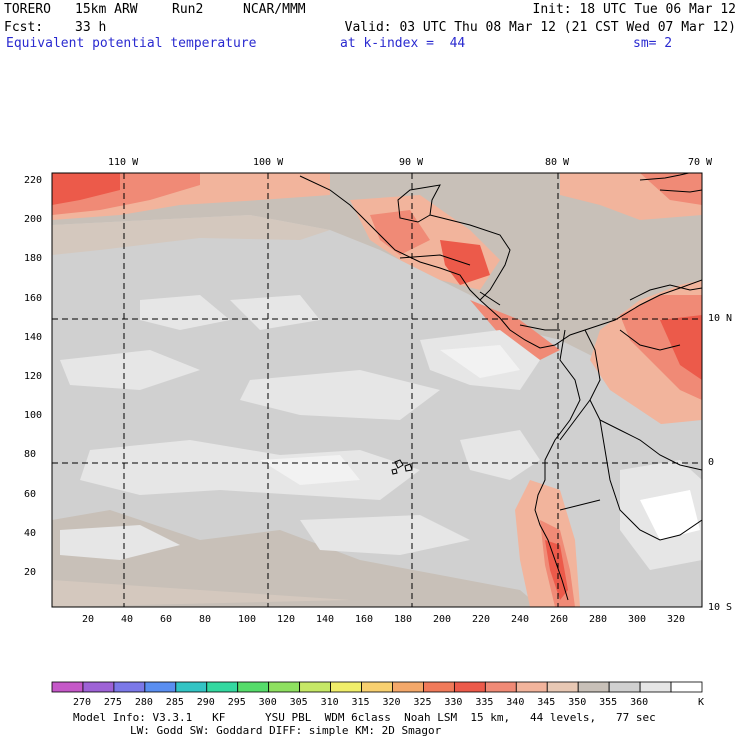  I want to click on x-tick-label: 280, so click(598, 619).